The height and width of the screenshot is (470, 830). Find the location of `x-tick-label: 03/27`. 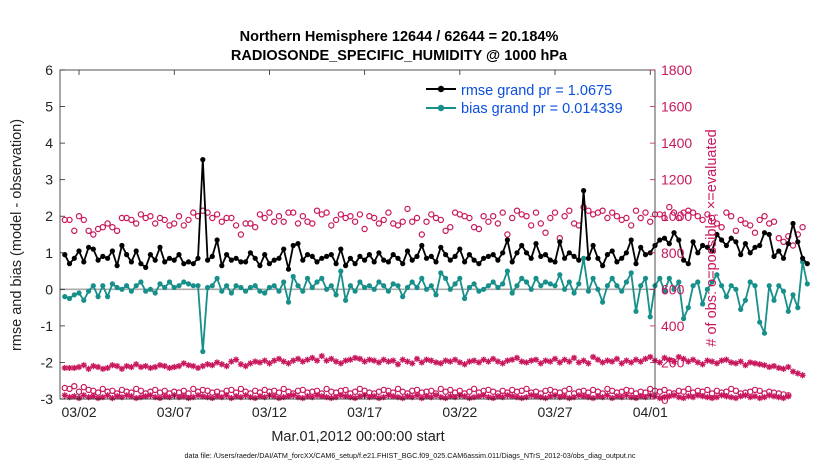

x-tick-label: 03/27 is located at coordinates (555, 412).